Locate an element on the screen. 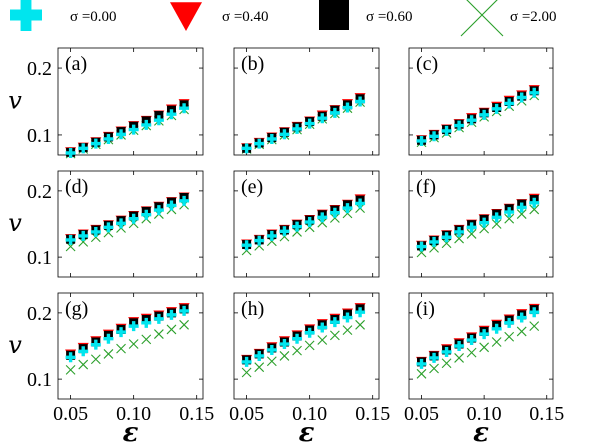 This screenshot has height=446, width=598. panel: (i) is located at coordinates (481, 346).